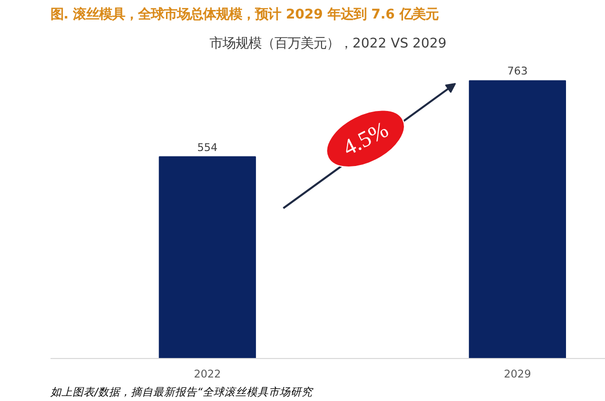 The image size is (605, 401). What do you see at coordinates (518, 374) in the screenshot?
I see `x-tick-label: 2029` at bounding box center [518, 374].